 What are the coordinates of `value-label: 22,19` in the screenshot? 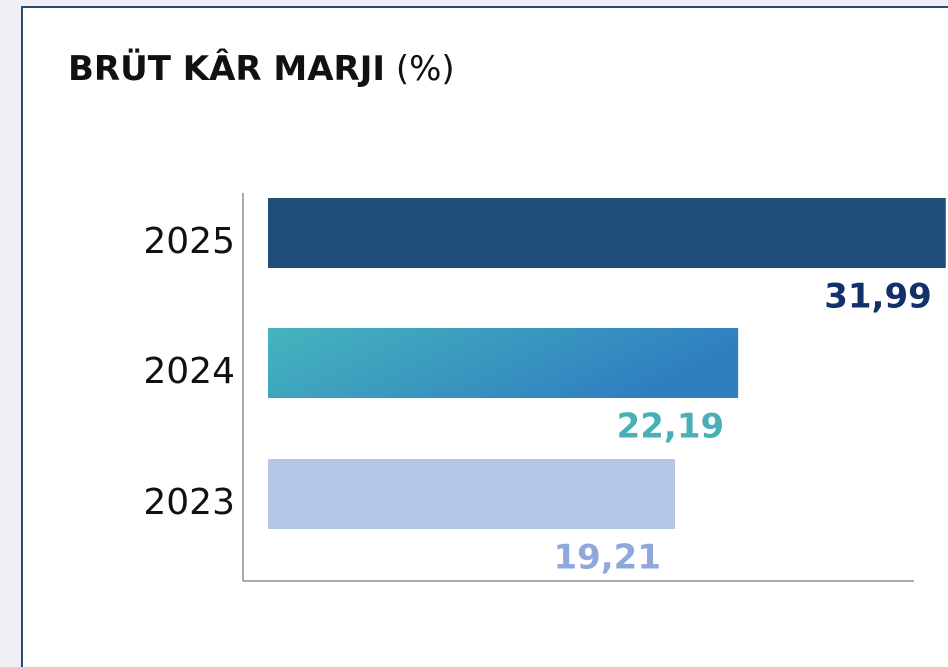 It's located at (671, 427).